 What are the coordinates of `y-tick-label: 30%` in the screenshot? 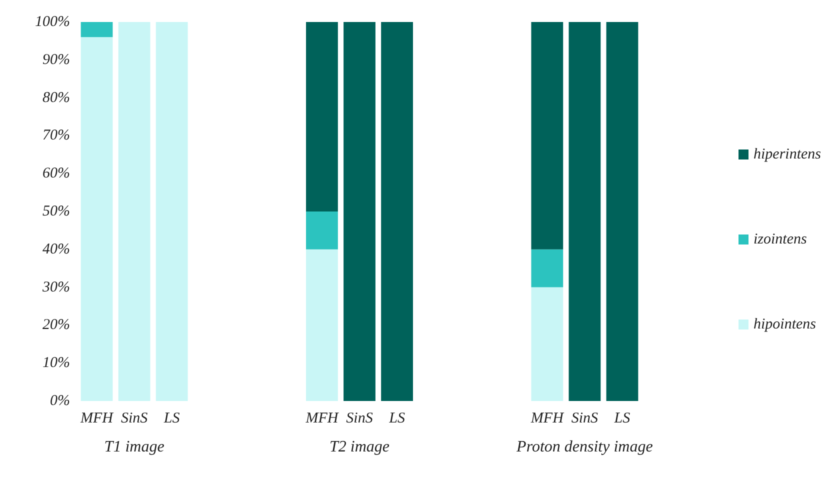 It's located at (56, 287).